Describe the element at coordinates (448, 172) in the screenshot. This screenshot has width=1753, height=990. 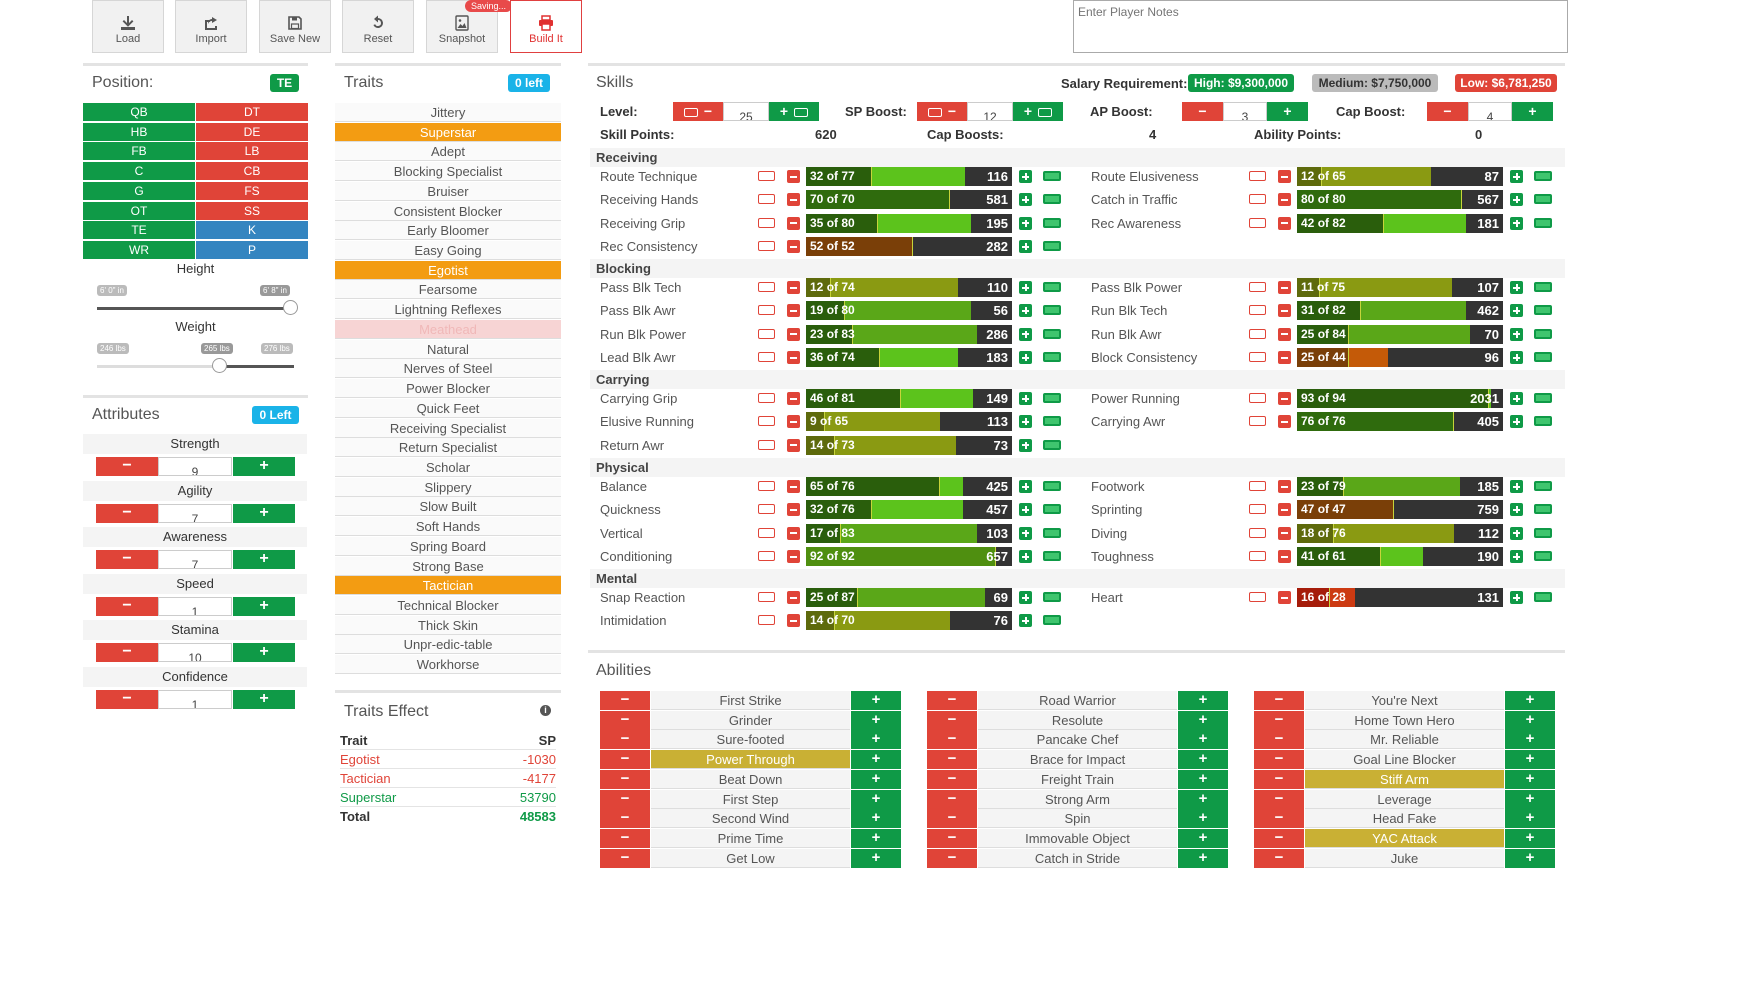
I see `trait-blocking-specialist: Blocking Specialist` at that location.